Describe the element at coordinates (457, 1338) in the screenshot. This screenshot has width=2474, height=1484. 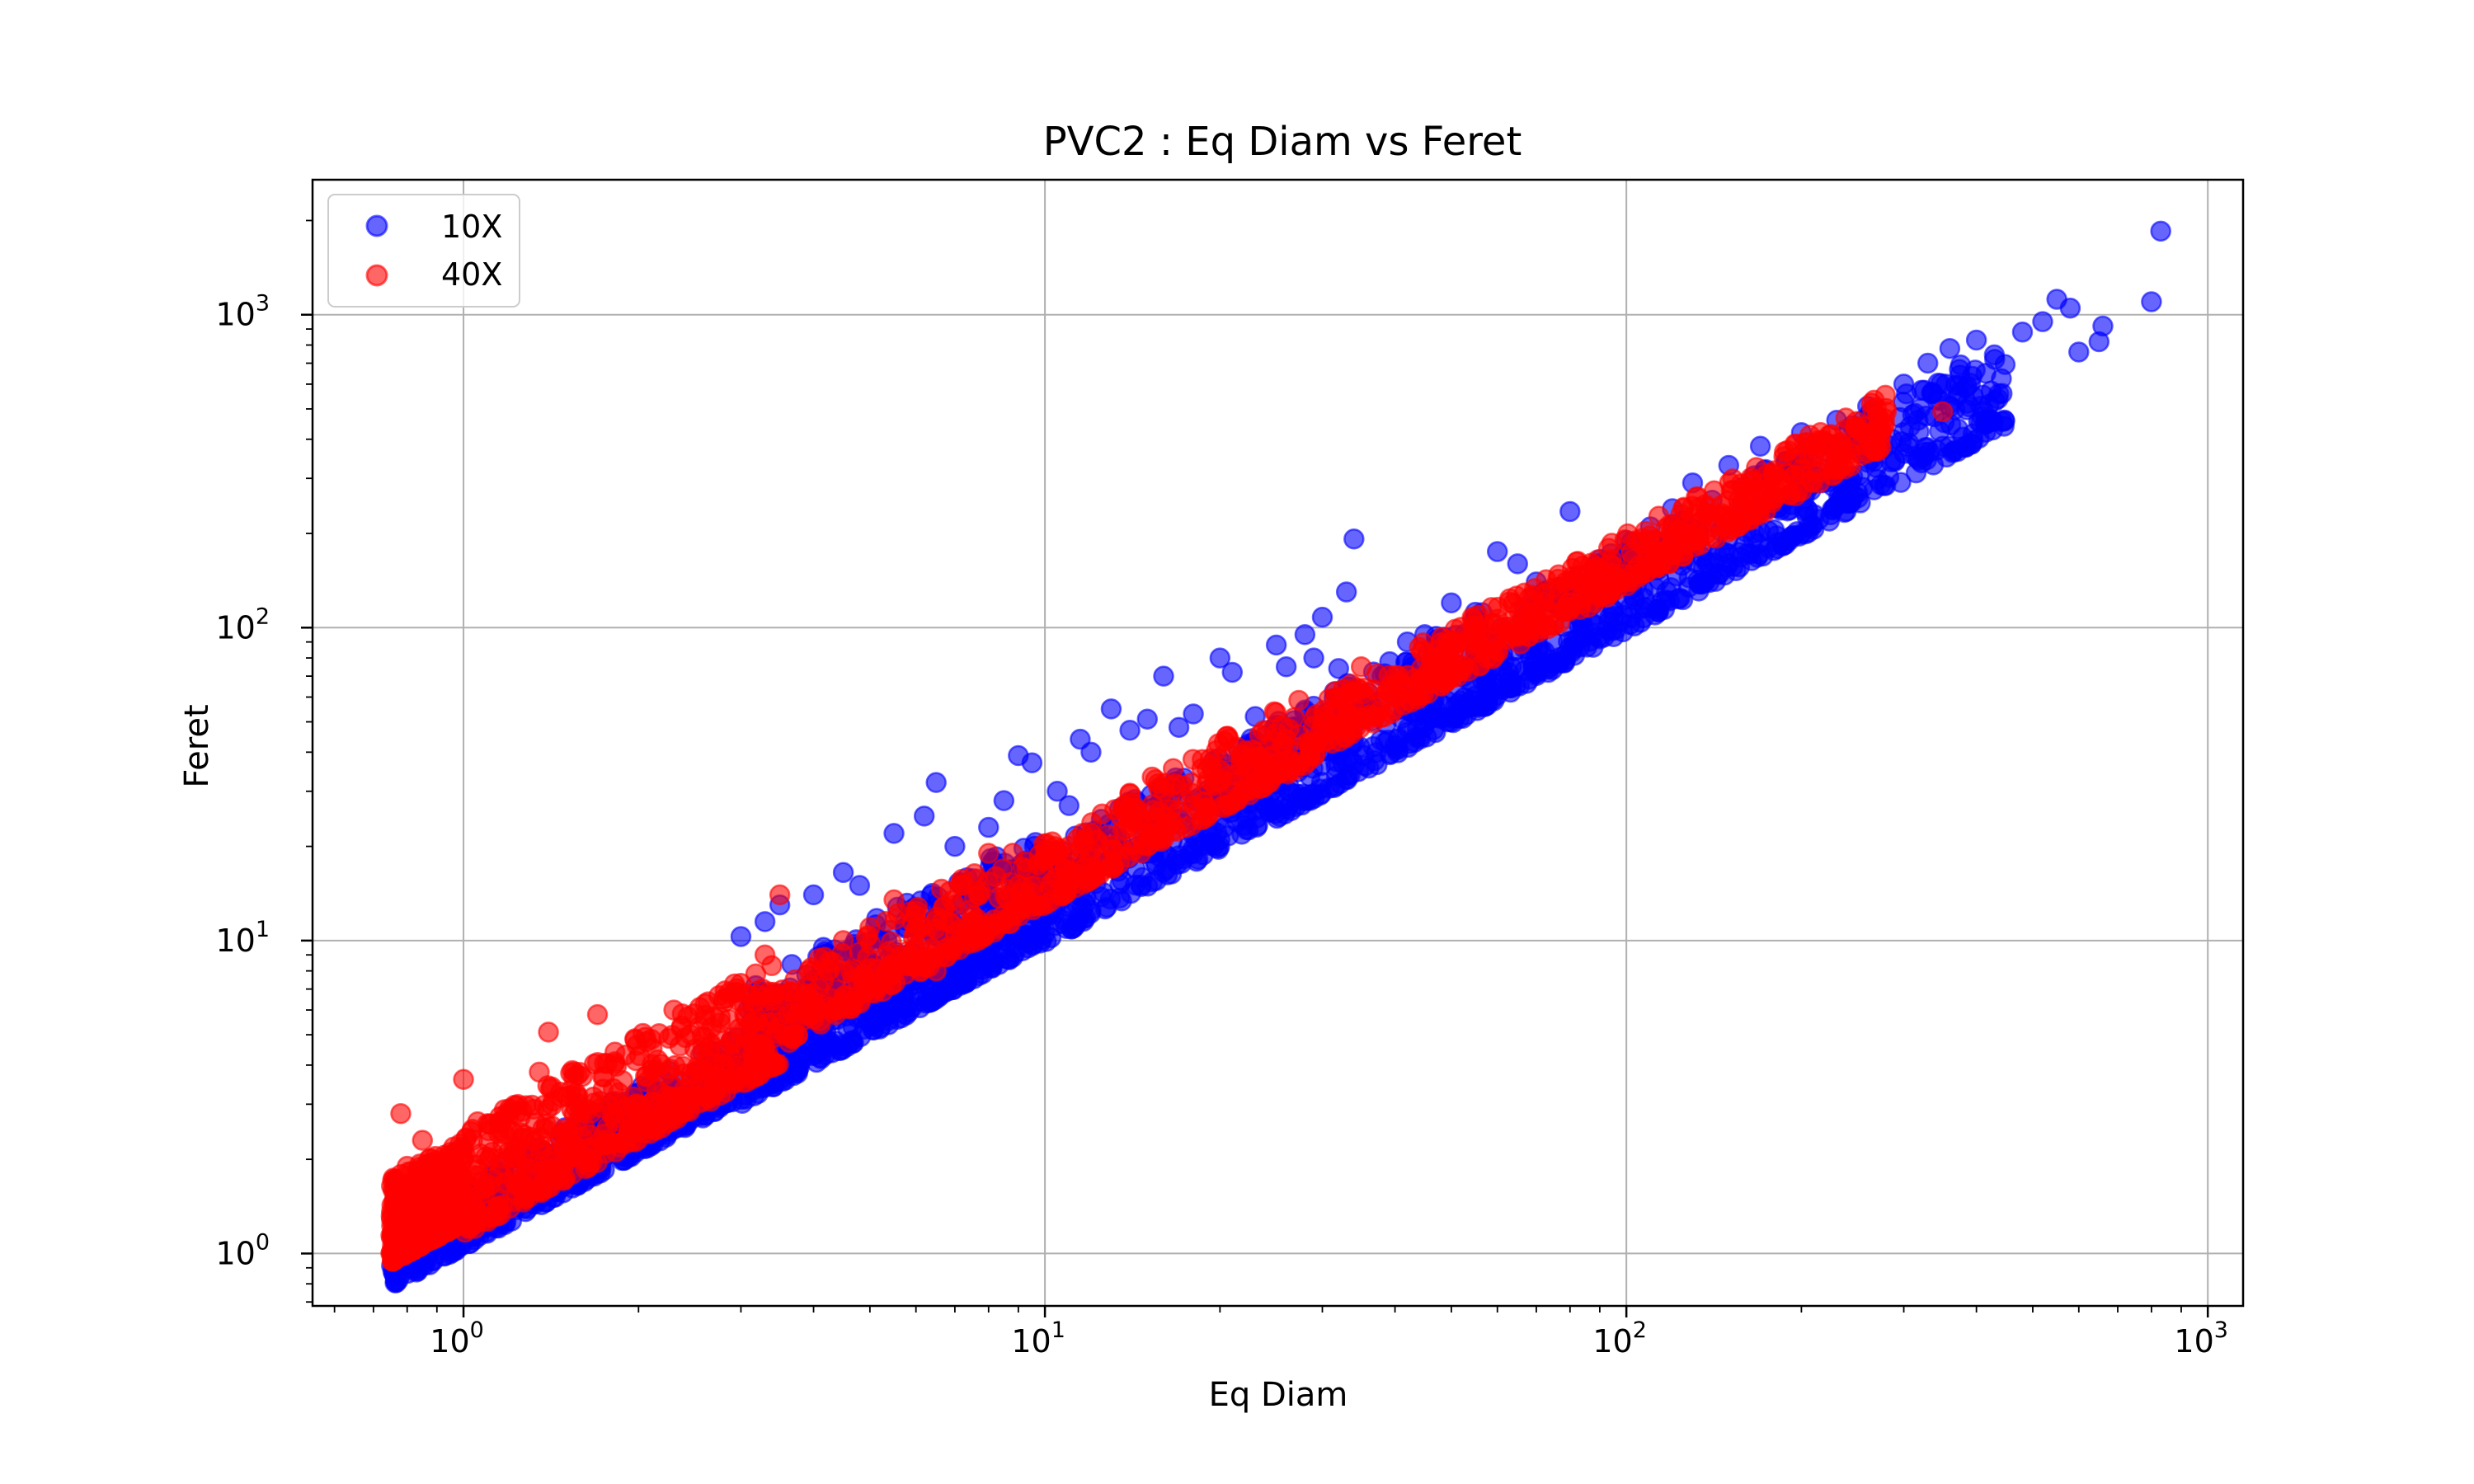
I see `x-tick-label: 10⁰` at that location.